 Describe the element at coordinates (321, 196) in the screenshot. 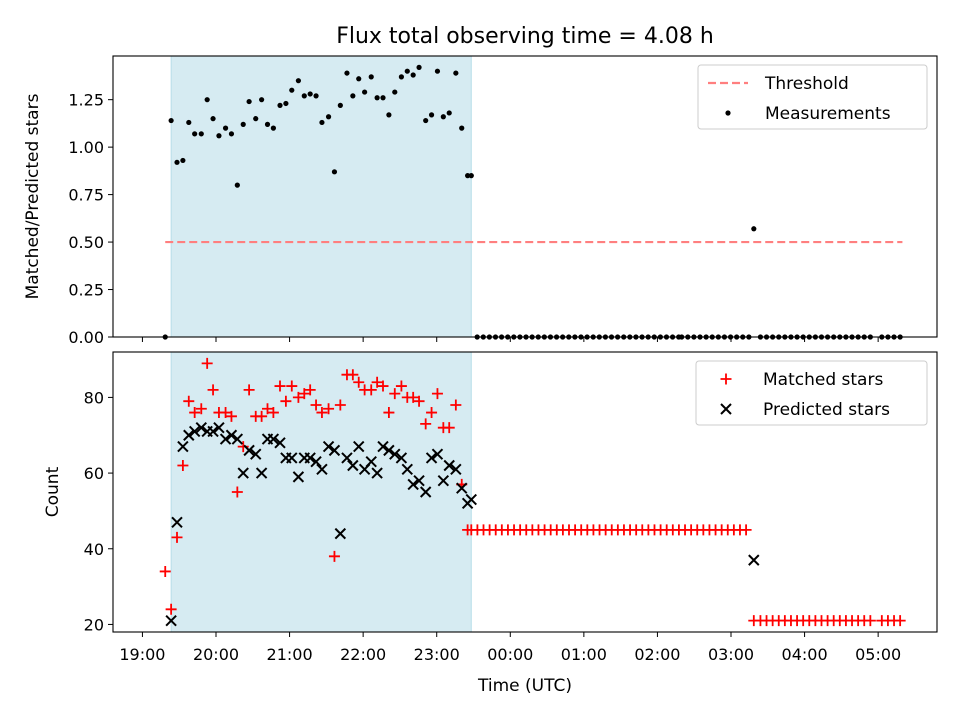

I see `top-shaded-region` at that location.